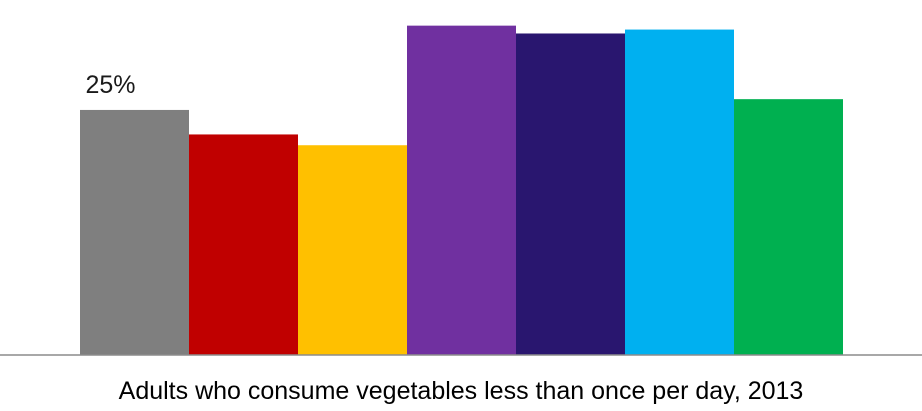 The width and height of the screenshot is (922, 411). I want to click on data-labels-group: 25%, so click(110, 85).